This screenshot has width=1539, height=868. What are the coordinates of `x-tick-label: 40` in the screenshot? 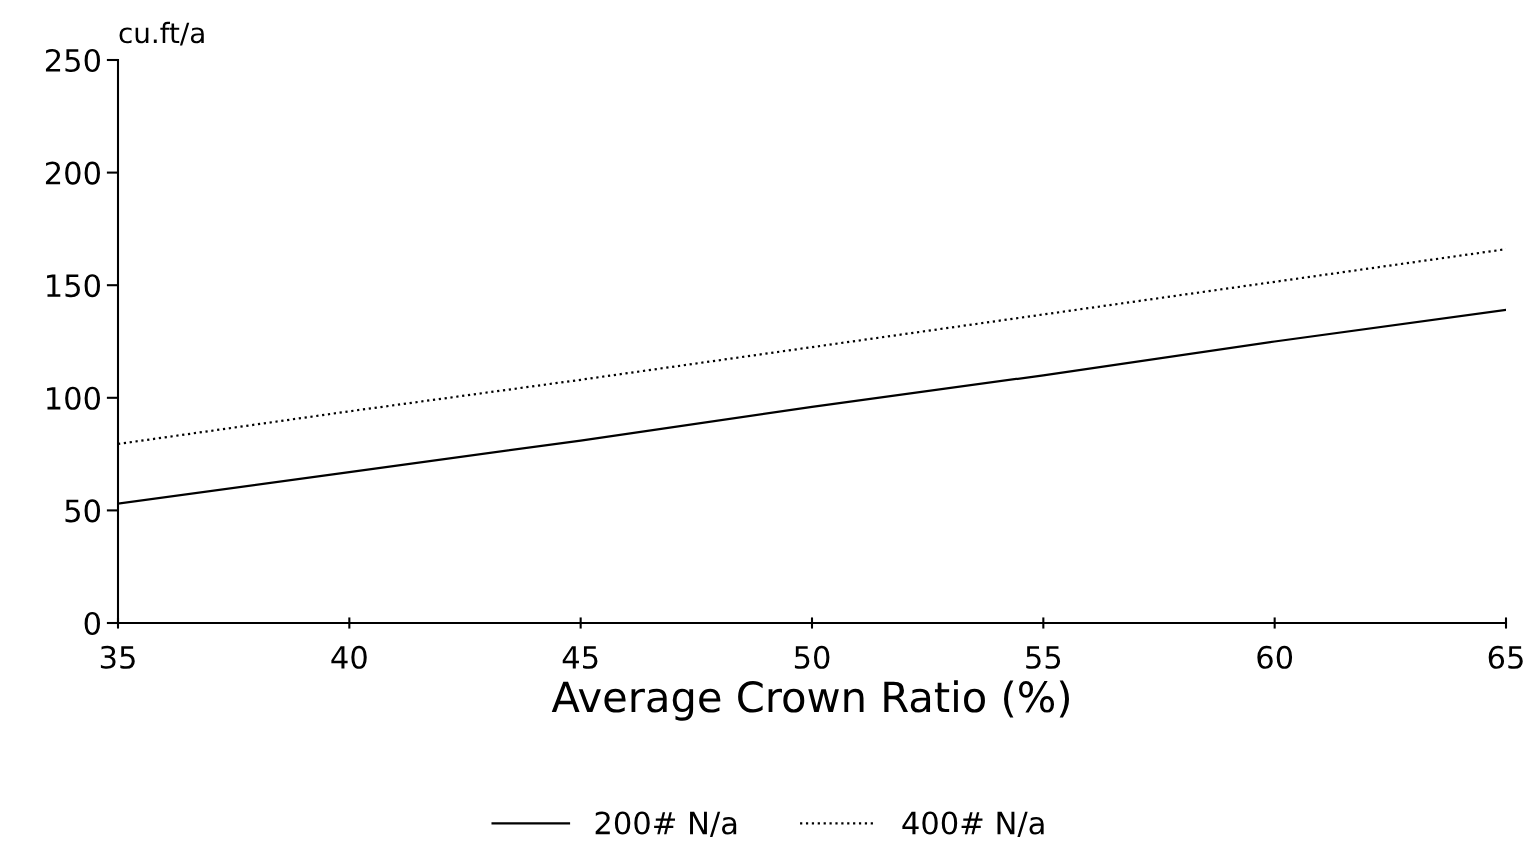 It's located at (349, 657).